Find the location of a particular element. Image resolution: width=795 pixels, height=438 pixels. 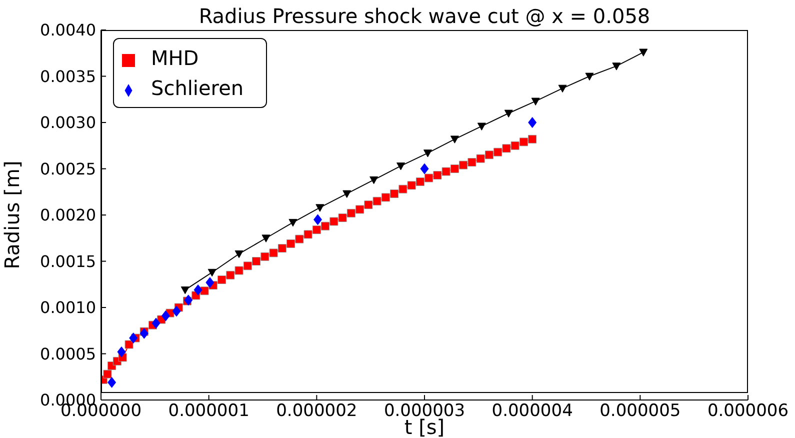

y-tick-label: 0.0035 is located at coordinates (68, 76).